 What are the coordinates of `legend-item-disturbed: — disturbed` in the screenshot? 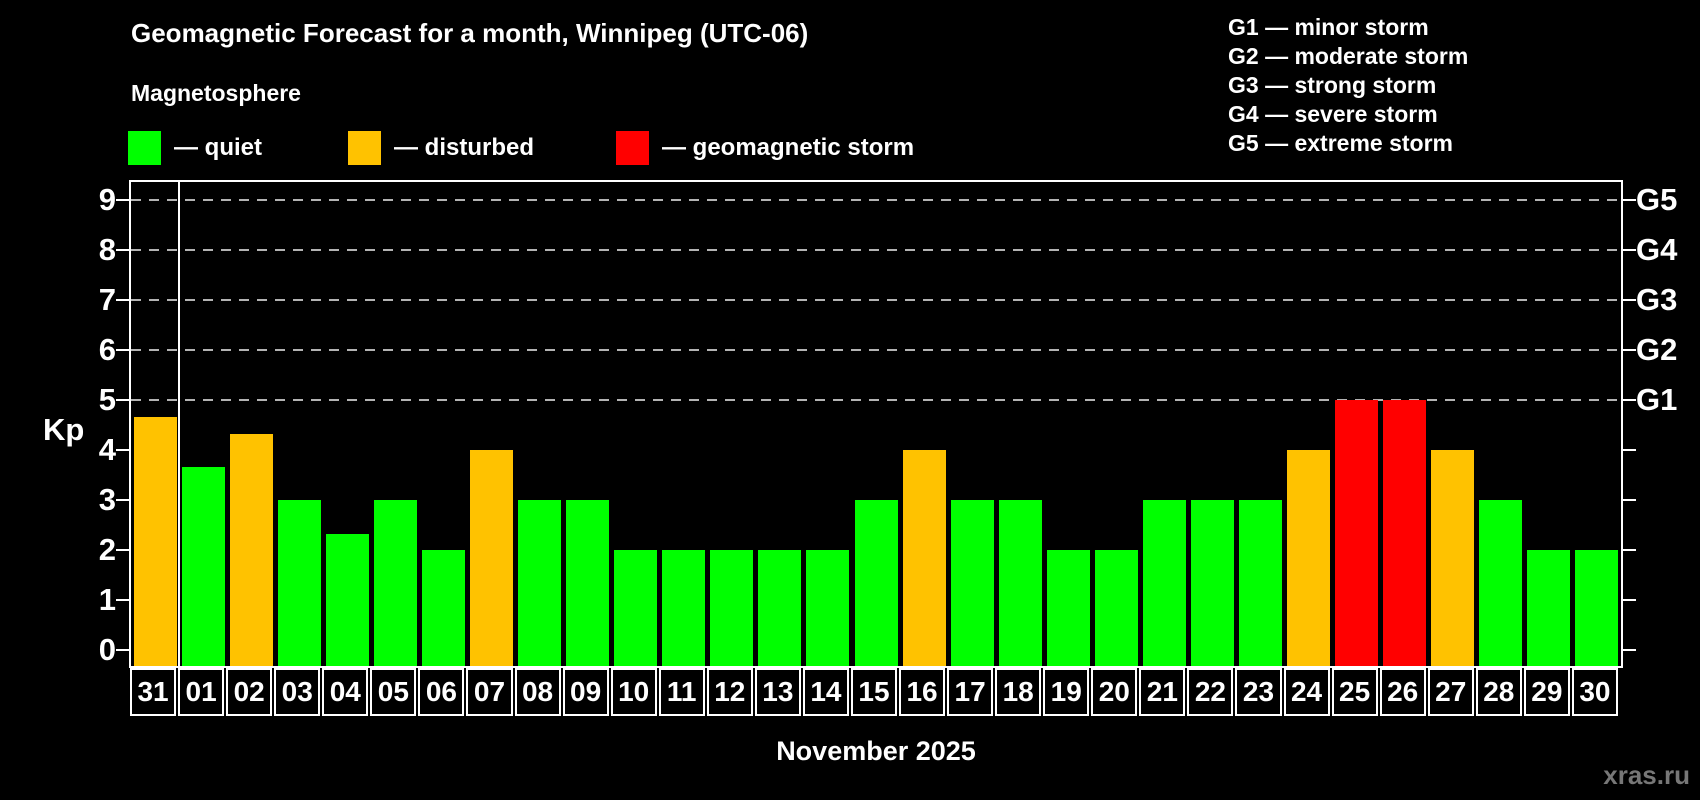 It's located at (441, 148).